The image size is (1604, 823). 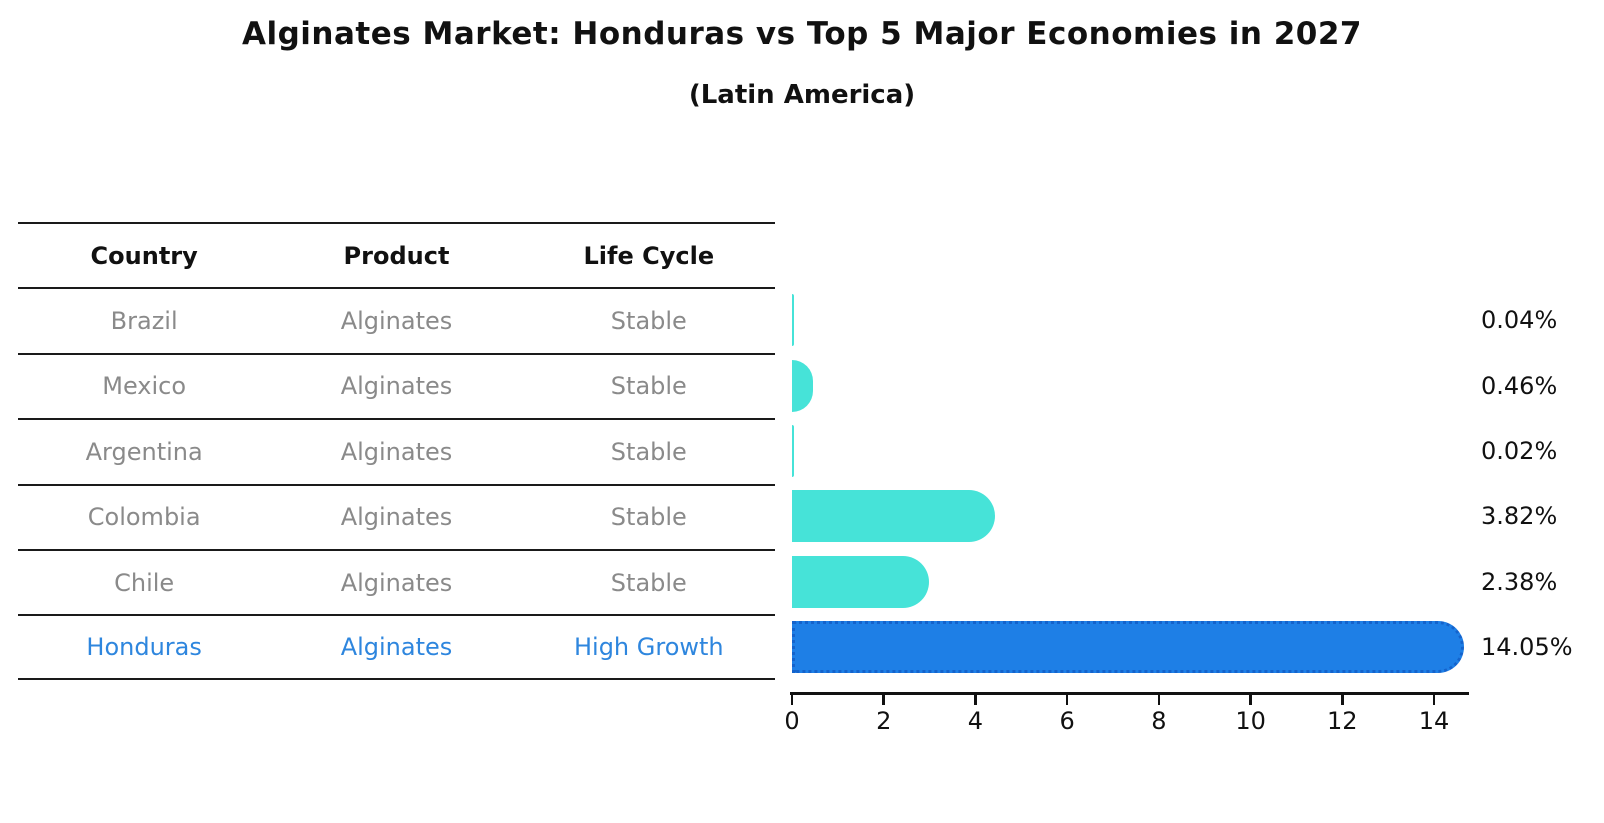 What do you see at coordinates (144, 517) in the screenshot?
I see `cell-country: Colombia` at bounding box center [144, 517].